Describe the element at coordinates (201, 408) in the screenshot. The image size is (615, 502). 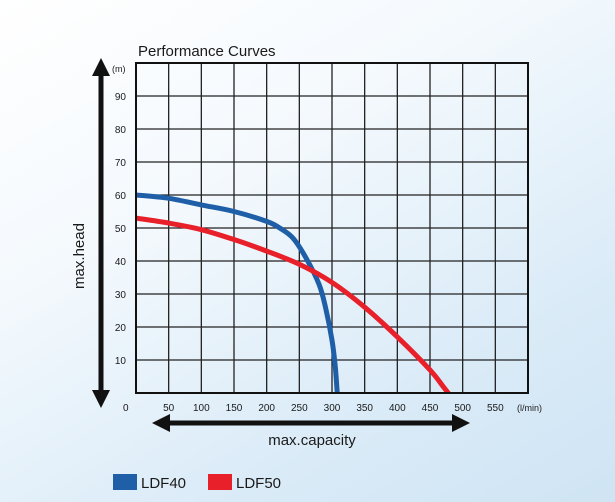
I see `x-tick-label: 100` at that location.